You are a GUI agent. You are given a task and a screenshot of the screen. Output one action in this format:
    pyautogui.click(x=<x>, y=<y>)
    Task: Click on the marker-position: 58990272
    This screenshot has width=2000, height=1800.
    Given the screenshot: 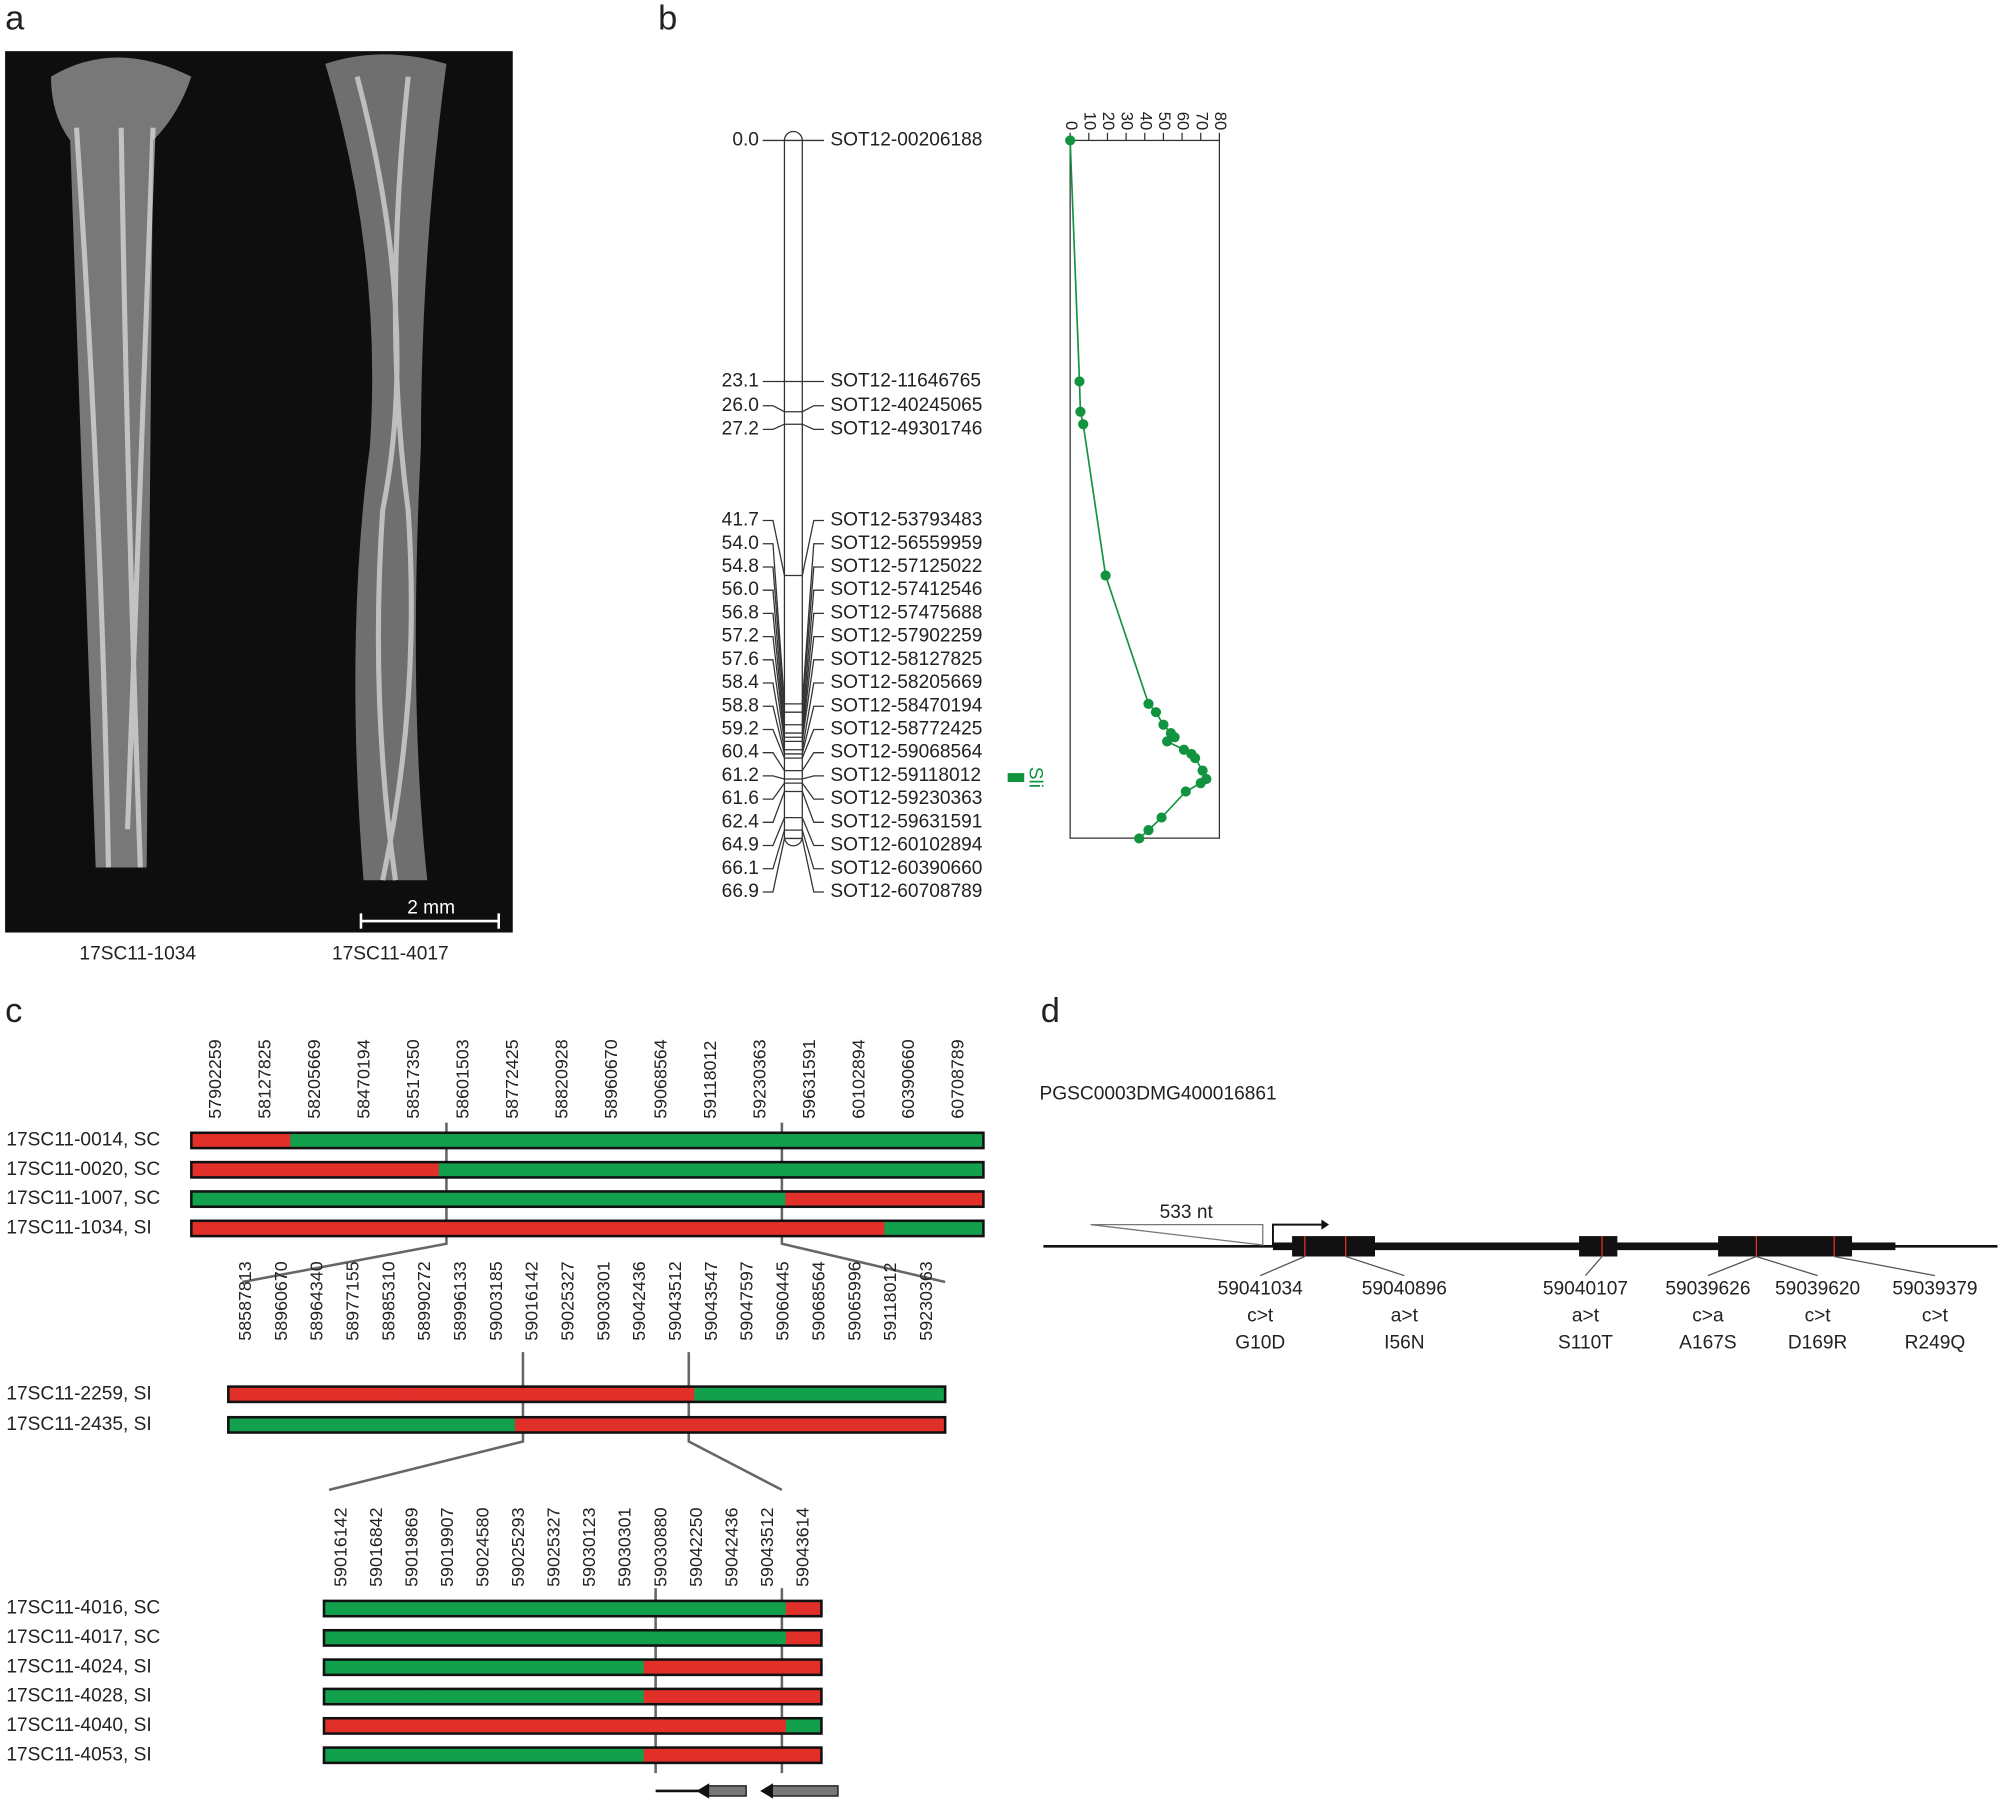 What is the action you would take?
    pyautogui.click(x=424, y=1300)
    